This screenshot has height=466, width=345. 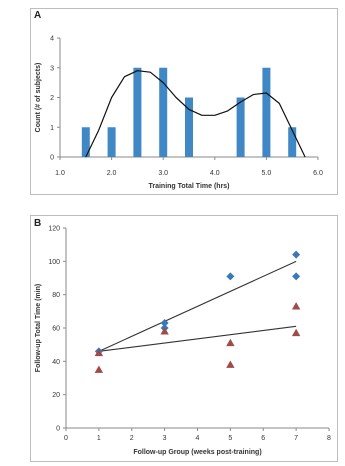 What do you see at coordinates (54, 262) in the screenshot?
I see `y-tick-label: 100` at bounding box center [54, 262].